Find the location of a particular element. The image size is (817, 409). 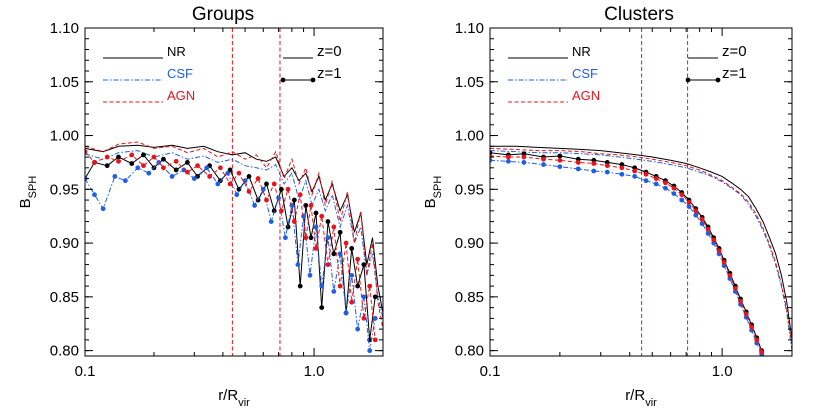

y-tick-label: 1.00 is located at coordinates (64, 136).